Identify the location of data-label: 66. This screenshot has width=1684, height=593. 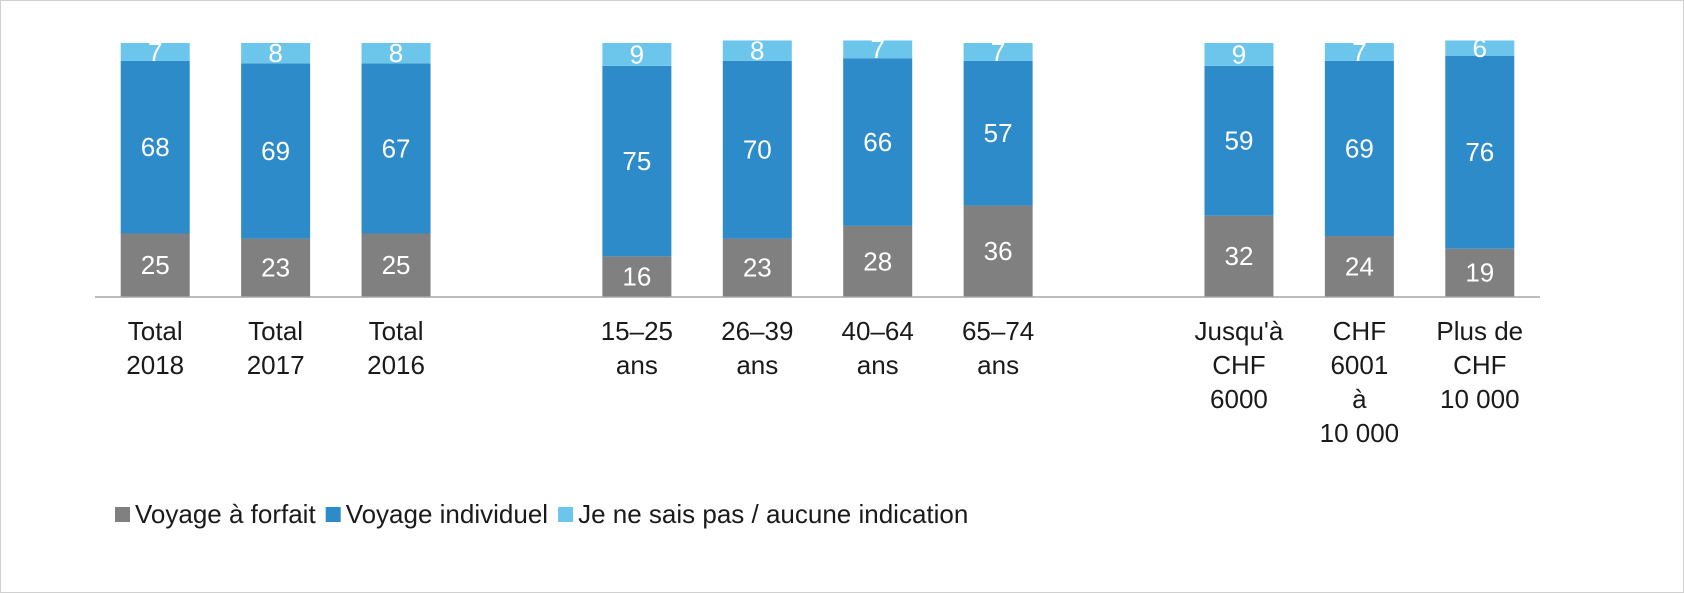
(877, 142).